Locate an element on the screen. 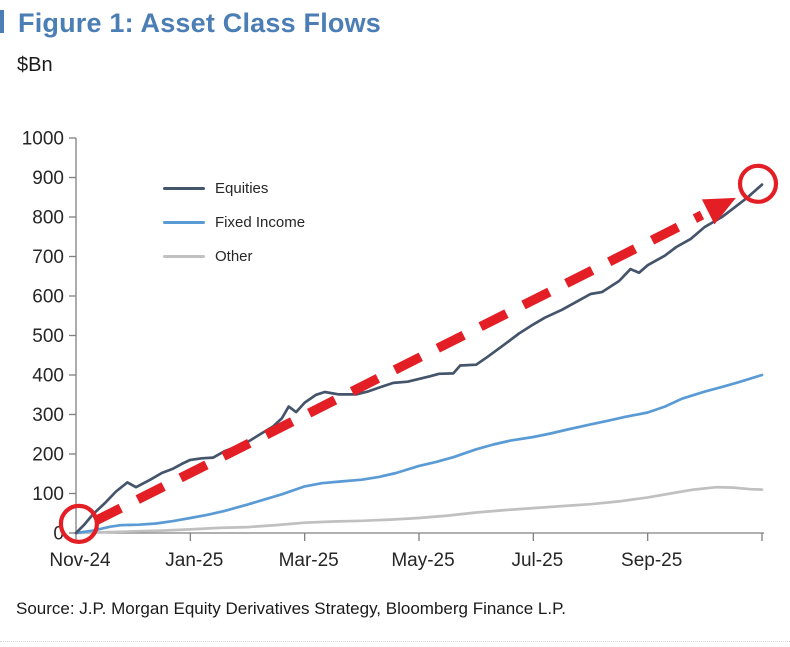 This screenshot has width=790, height=647. series-line-other is located at coordinates (419, 510).